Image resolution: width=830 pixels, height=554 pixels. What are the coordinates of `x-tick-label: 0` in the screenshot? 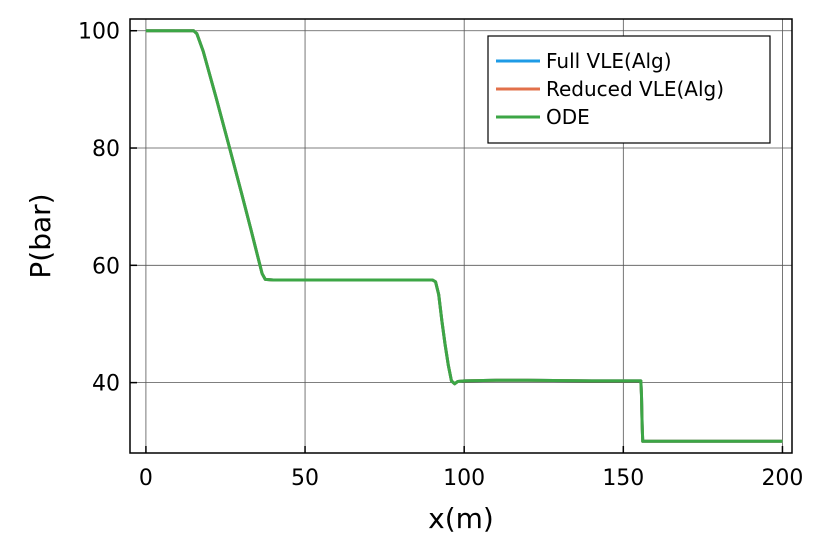 It's located at (146, 478).